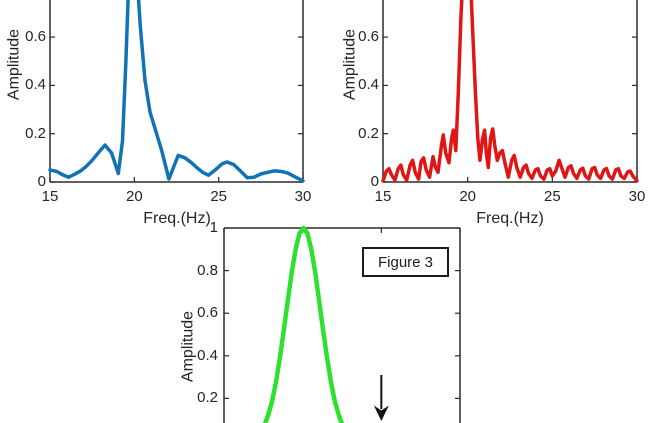 The image size is (671, 423). What do you see at coordinates (213, 227) in the screenshot?
I see `y-tick-label: 1` at bounding box center [213, 227].